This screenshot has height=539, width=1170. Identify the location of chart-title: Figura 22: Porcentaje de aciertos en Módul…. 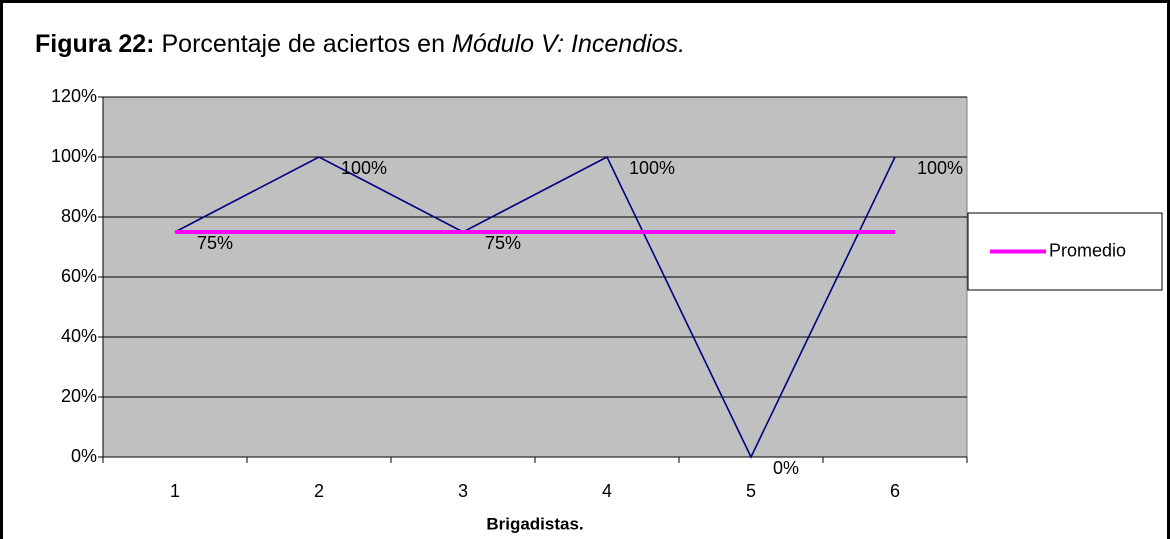
(360, 44).